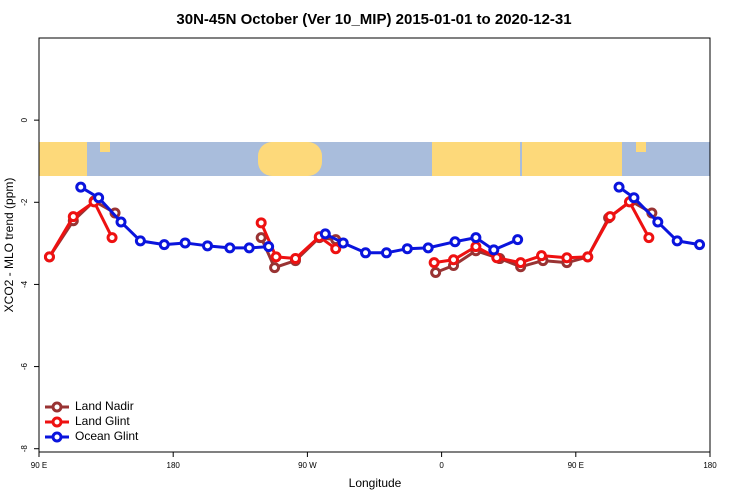 Image resolution: width=750 pixels, height=500 pixels. What do you see at coordinates (104, 406) in the screenshot?
I see `legend-label: Land Nadir` at bounding box center [104, 406].